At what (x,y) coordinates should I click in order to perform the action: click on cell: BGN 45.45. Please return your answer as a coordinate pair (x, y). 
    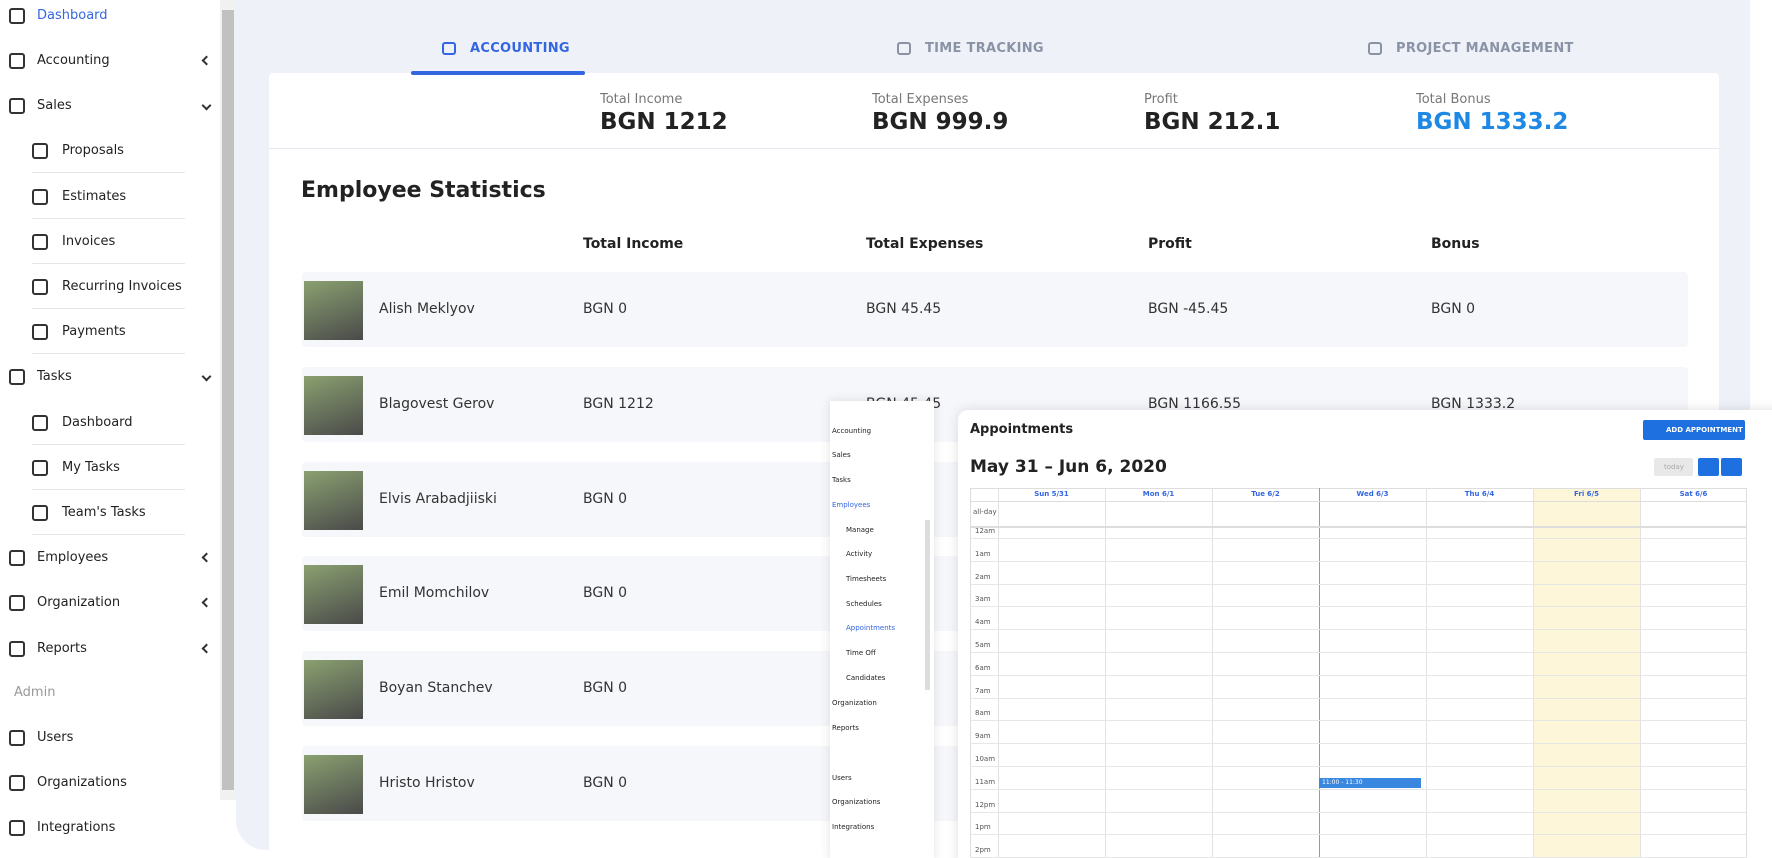
    Looking at the image, I should click on (904, 309).